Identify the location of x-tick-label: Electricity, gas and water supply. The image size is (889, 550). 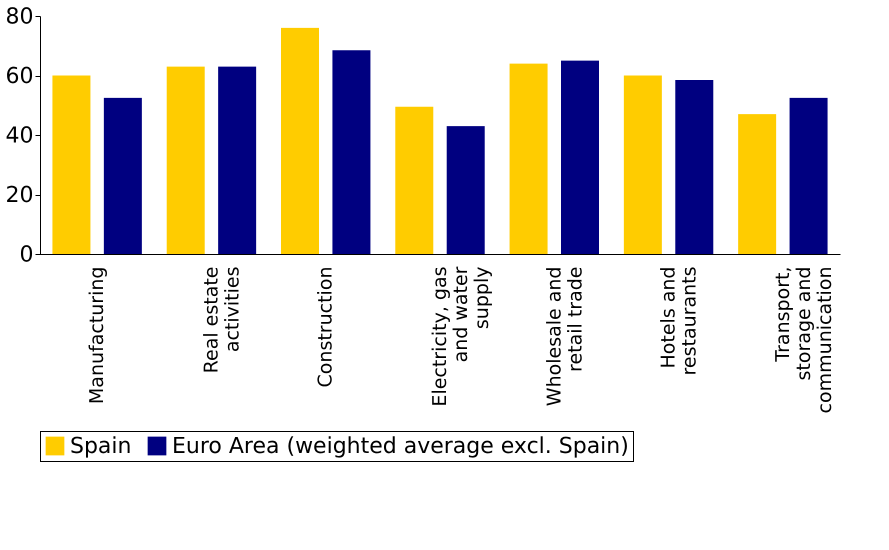
(461, 336).